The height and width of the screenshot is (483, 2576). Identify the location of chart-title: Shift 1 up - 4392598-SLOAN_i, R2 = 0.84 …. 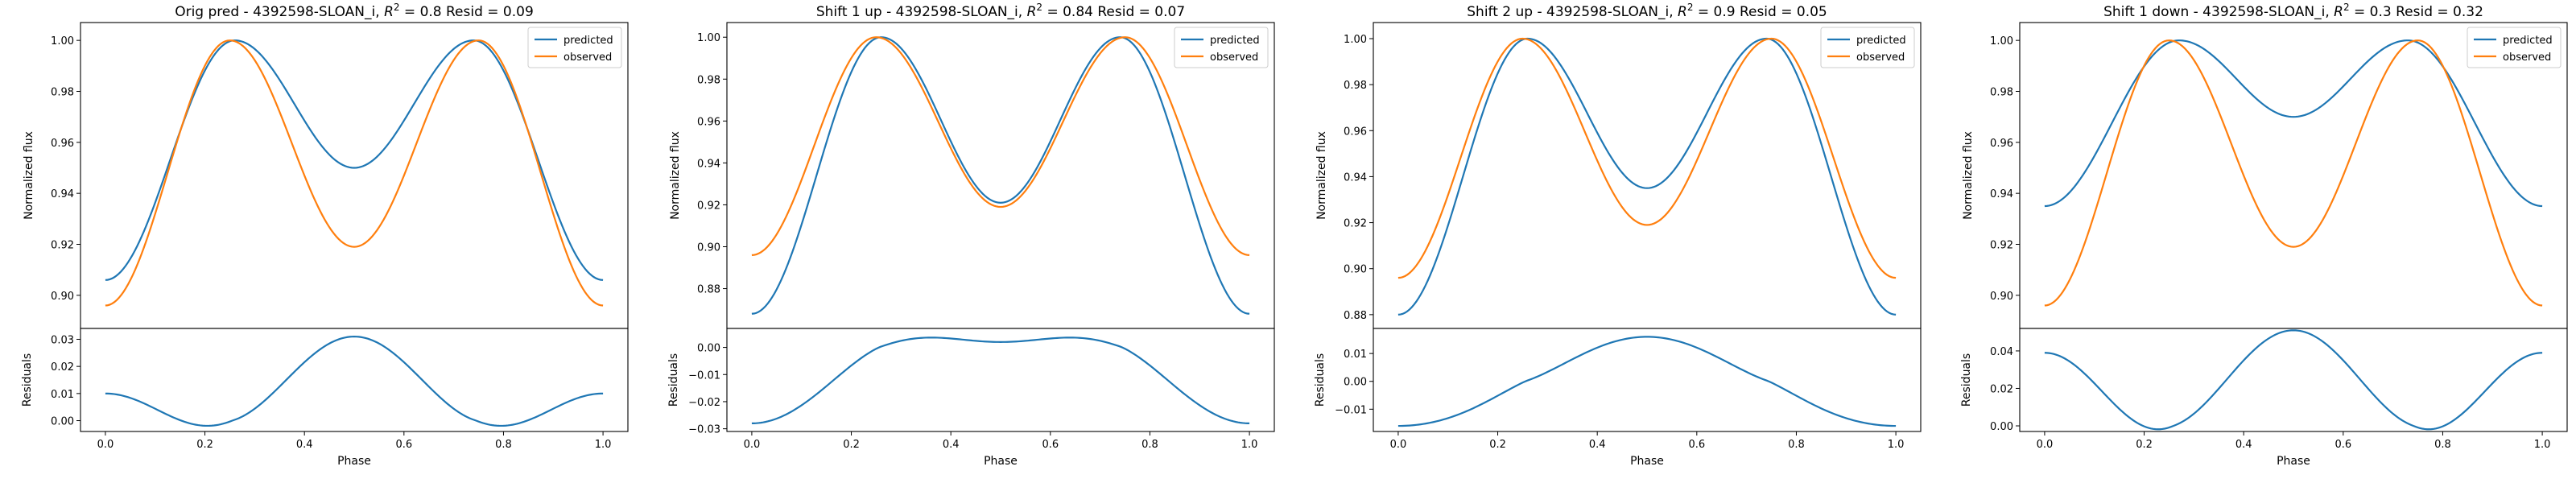
(1000, 11).